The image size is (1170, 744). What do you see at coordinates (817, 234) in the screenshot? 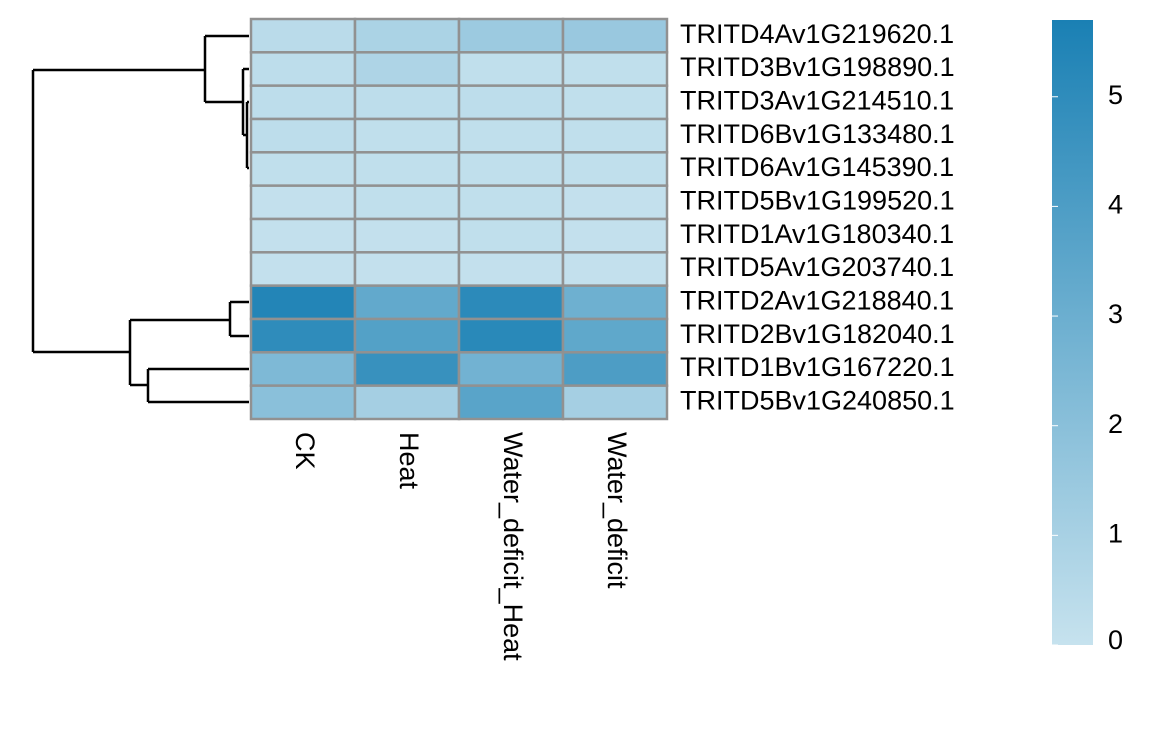
I see `row-label: TRITD1Av1G180340.1` at bounding box center [817, 234].